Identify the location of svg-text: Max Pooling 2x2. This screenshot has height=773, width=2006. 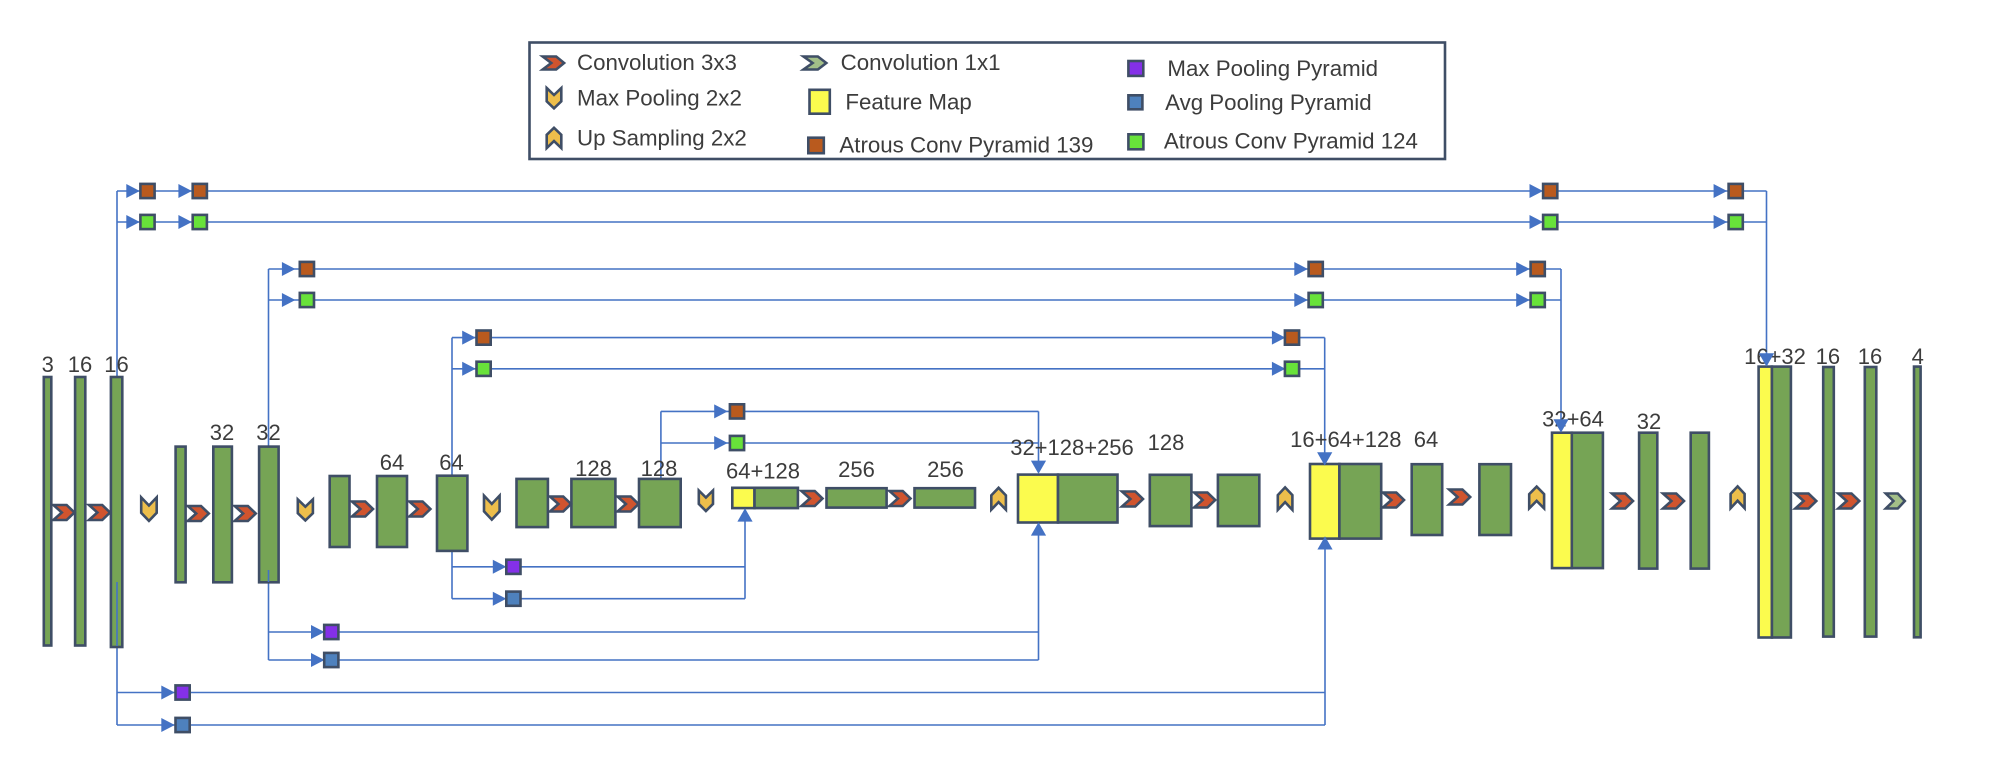
(659, 98).